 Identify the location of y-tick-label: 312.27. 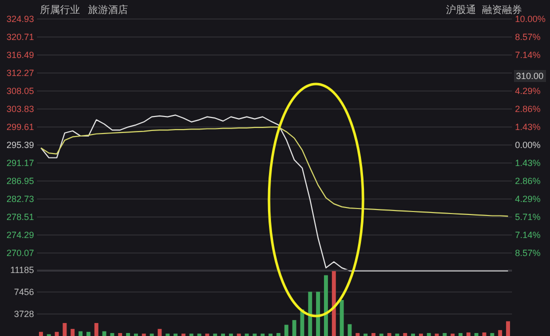
(20, 73).